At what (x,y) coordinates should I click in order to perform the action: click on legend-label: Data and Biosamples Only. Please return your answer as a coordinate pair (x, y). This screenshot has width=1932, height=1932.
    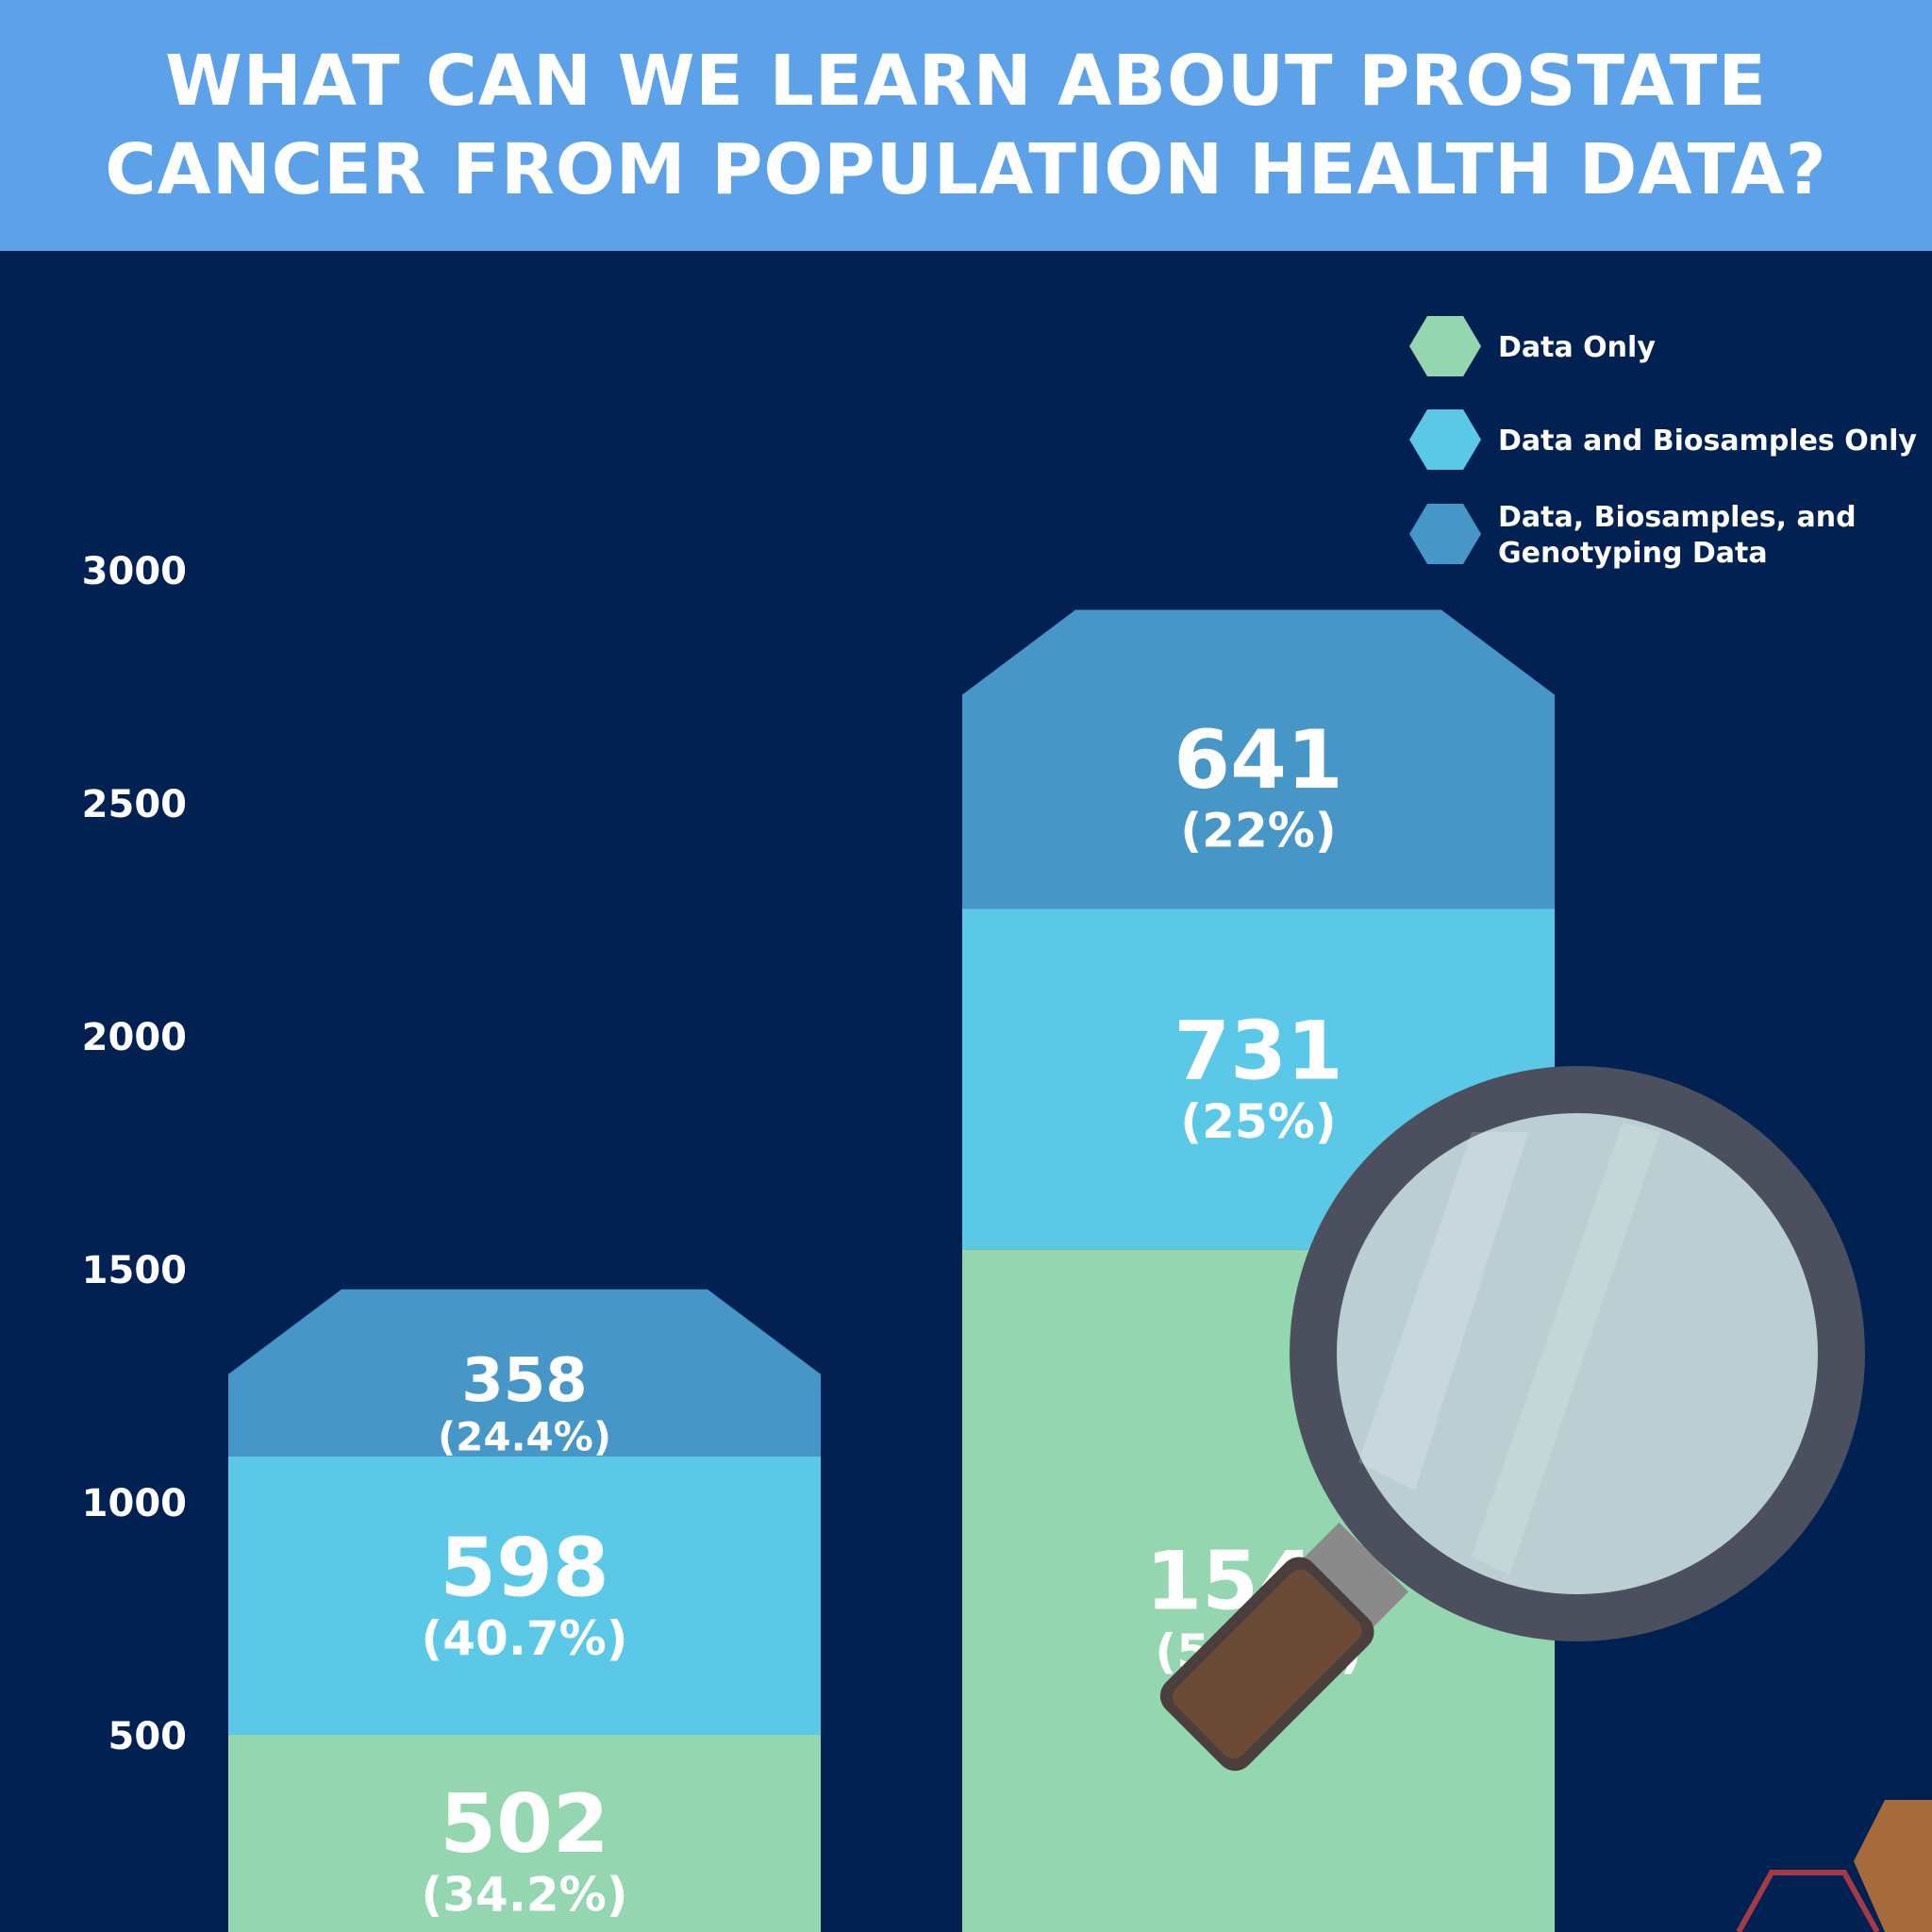
    Looking at the image, I should click on (1708, 442).